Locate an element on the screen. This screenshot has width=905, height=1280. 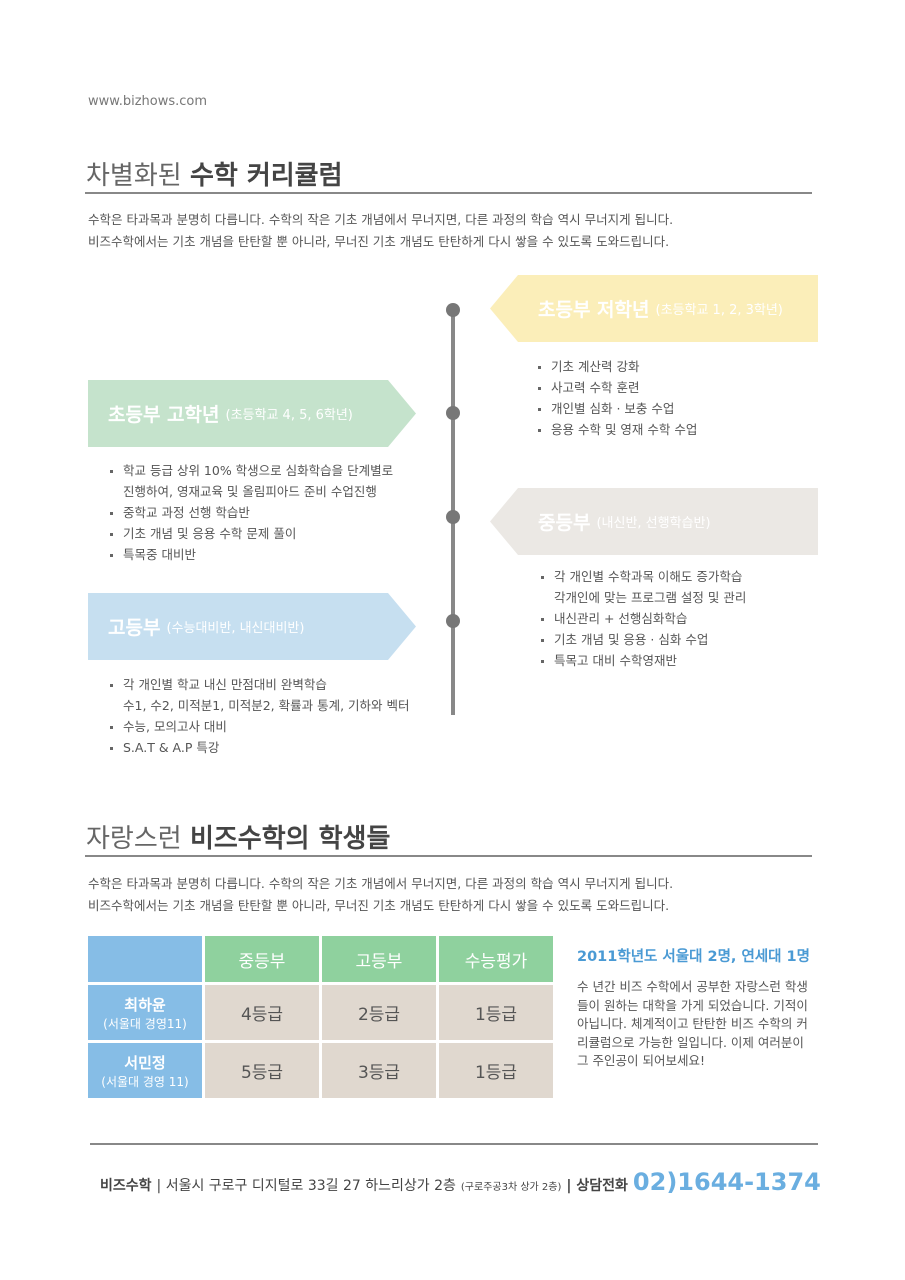
header-cell: 고등부 is located at coordinates (379, 959).